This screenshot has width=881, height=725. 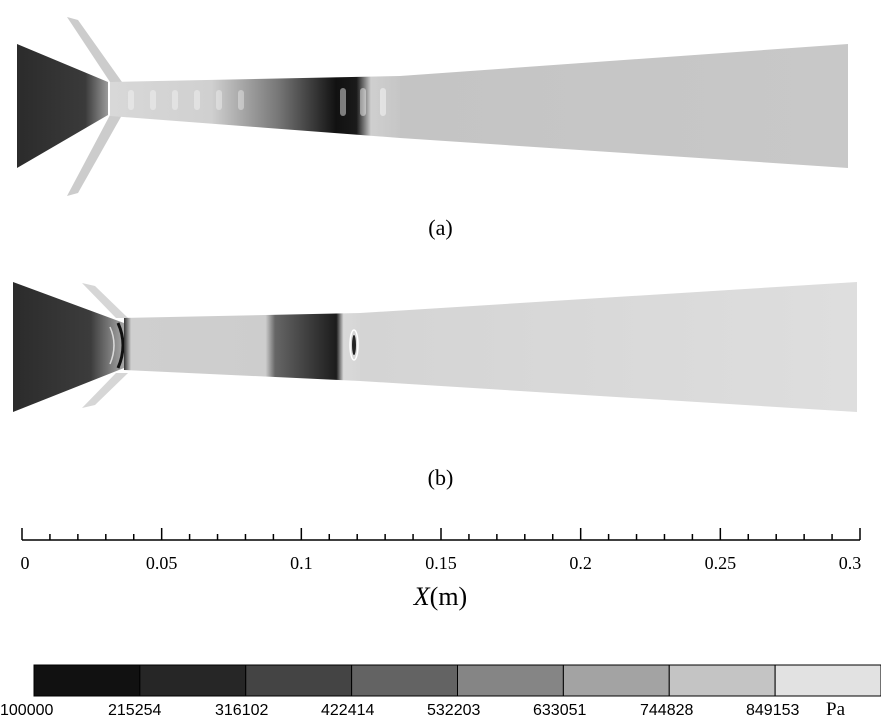 I want to click on diffuser-a, so click(x=624, y=106).